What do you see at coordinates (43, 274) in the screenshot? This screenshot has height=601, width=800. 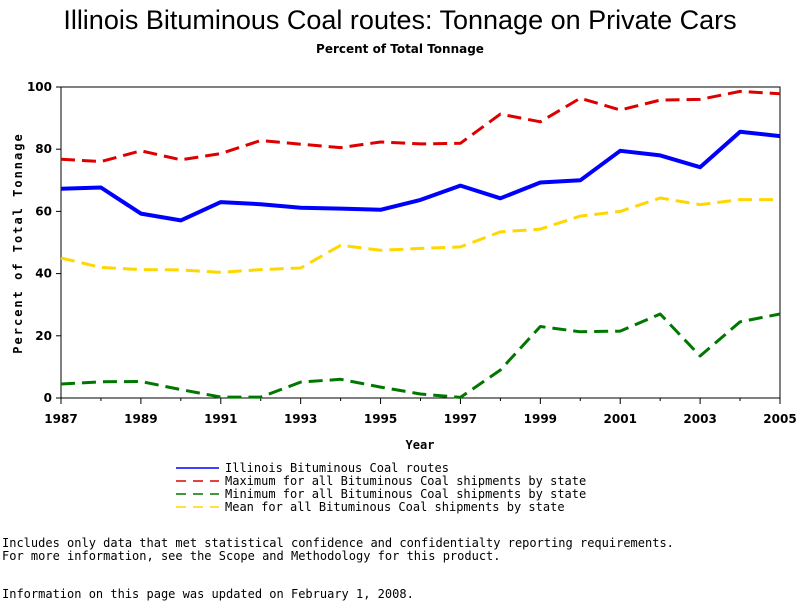 I see `y-tick-label: 40` at bounding box center [43, 274].